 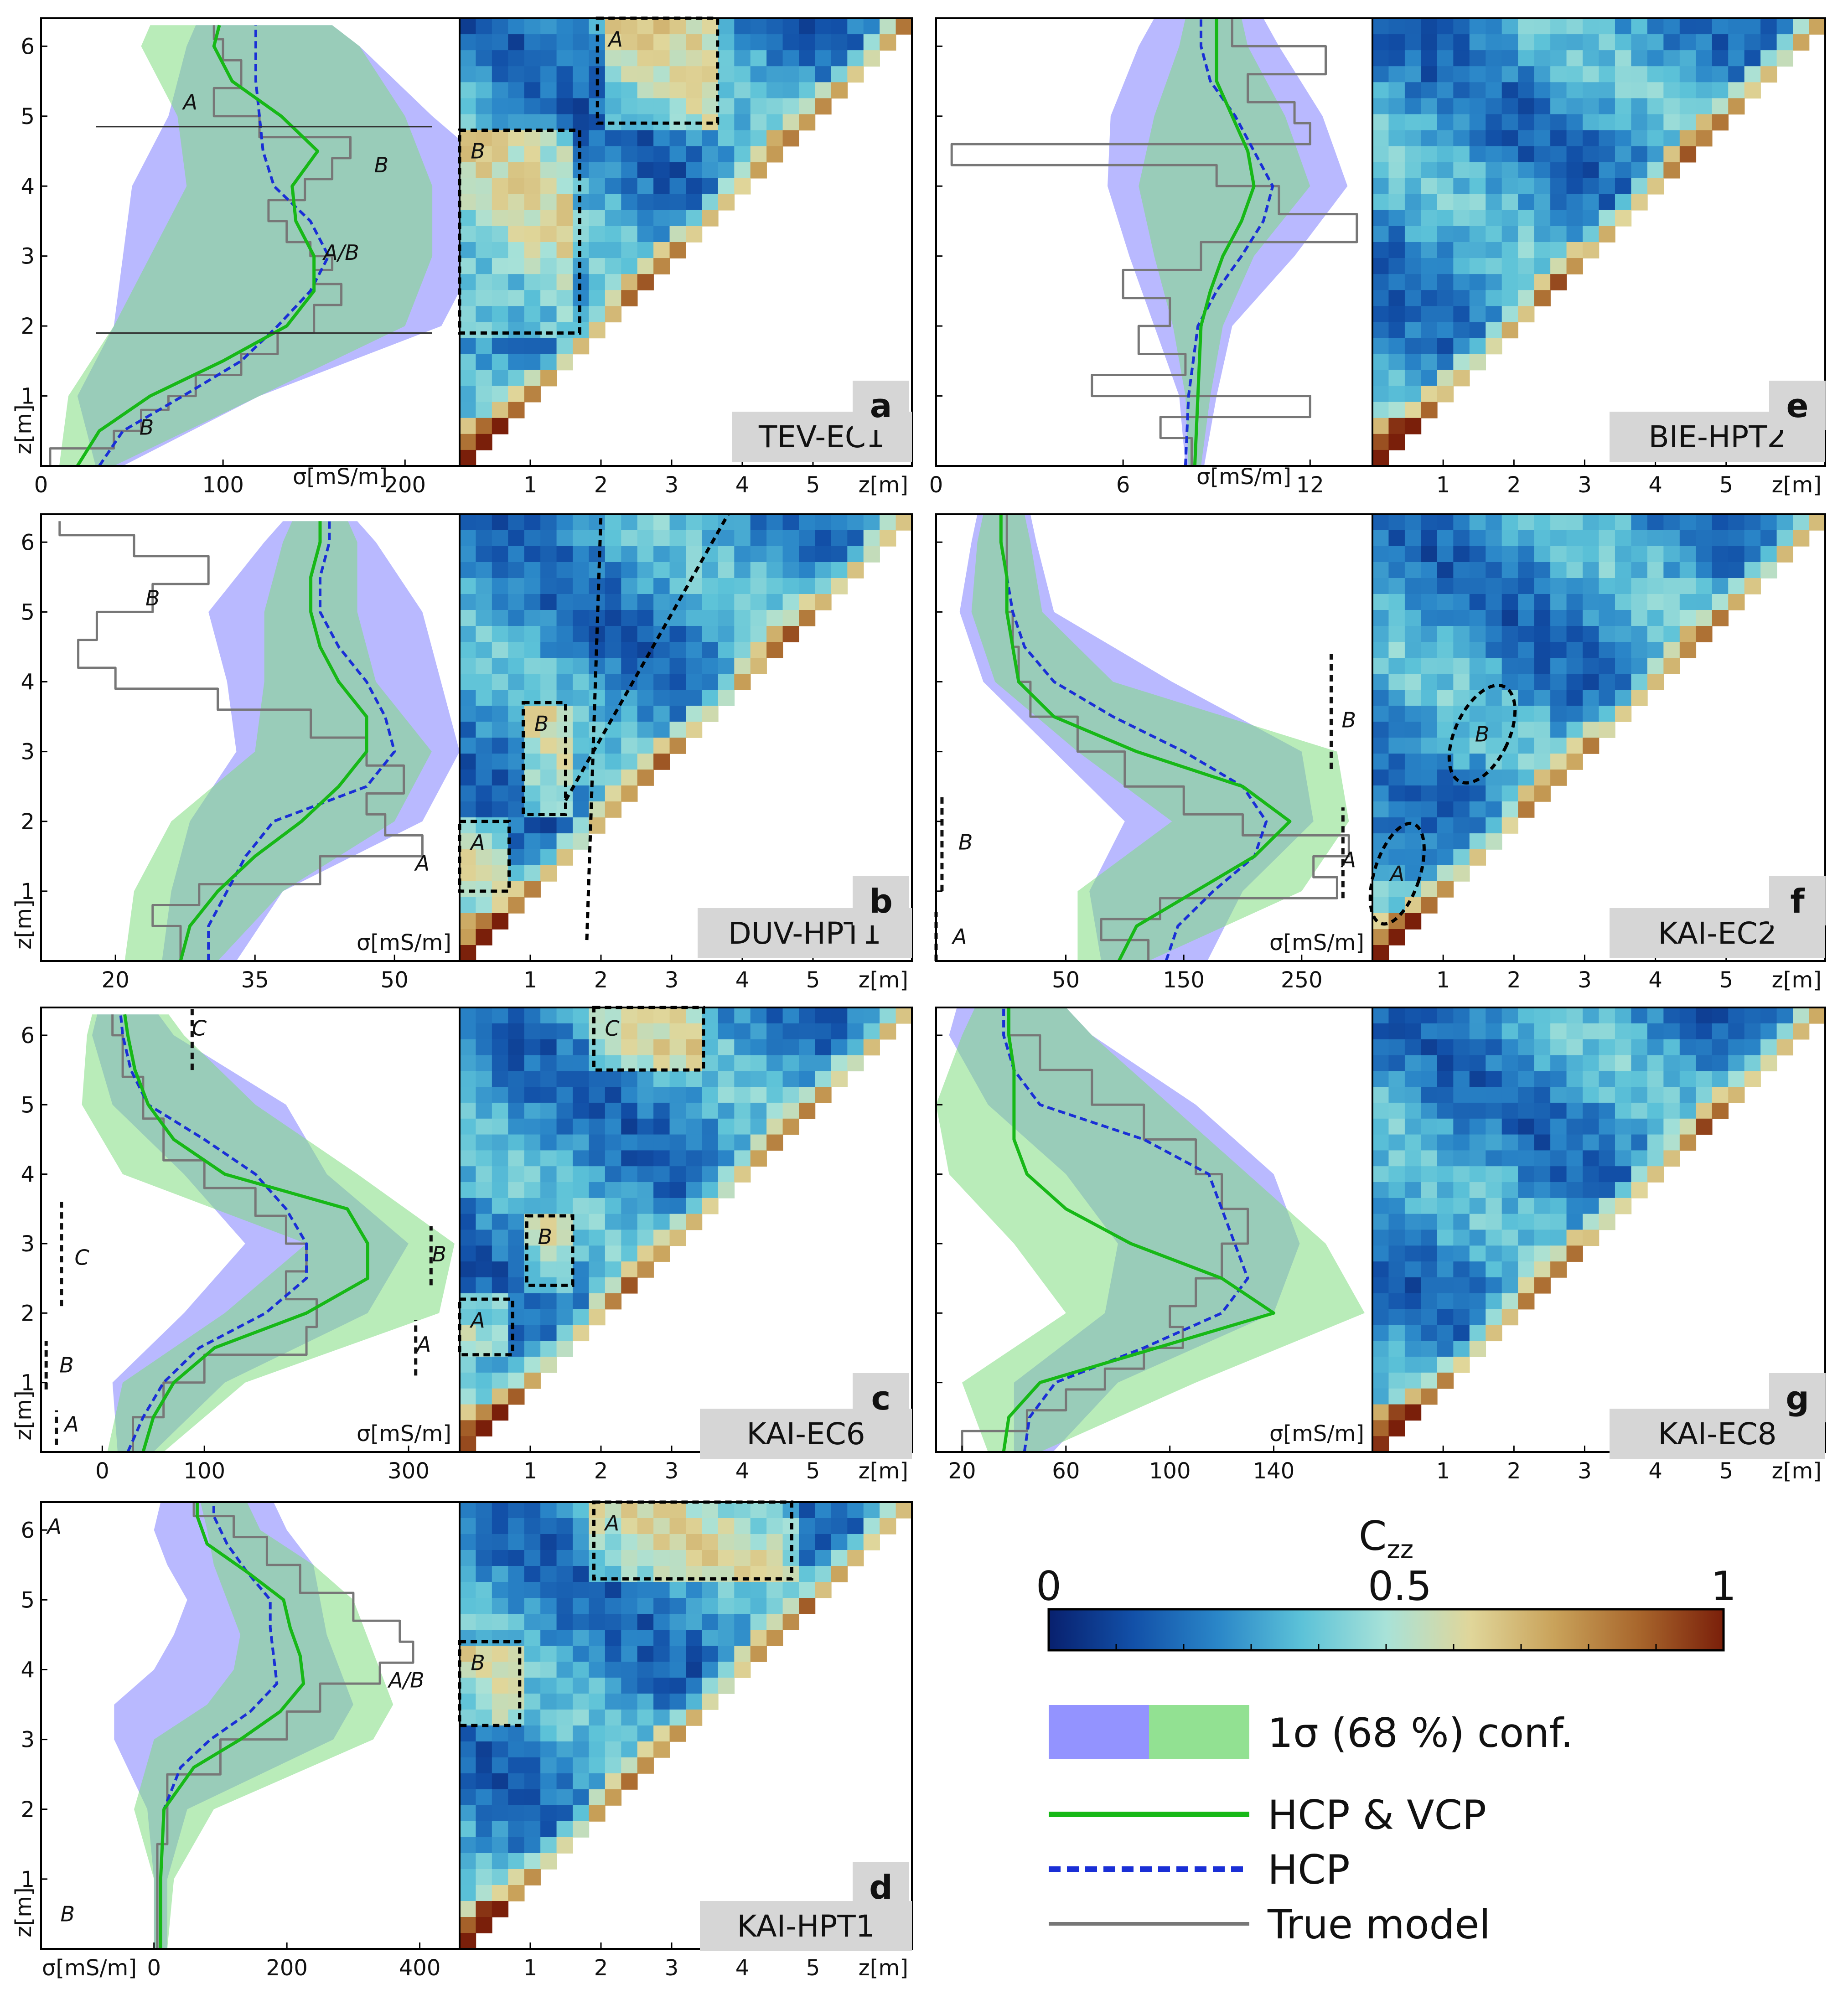 I want to click on matrix-x-axis-label: z[m], so click(x=884, y=980).